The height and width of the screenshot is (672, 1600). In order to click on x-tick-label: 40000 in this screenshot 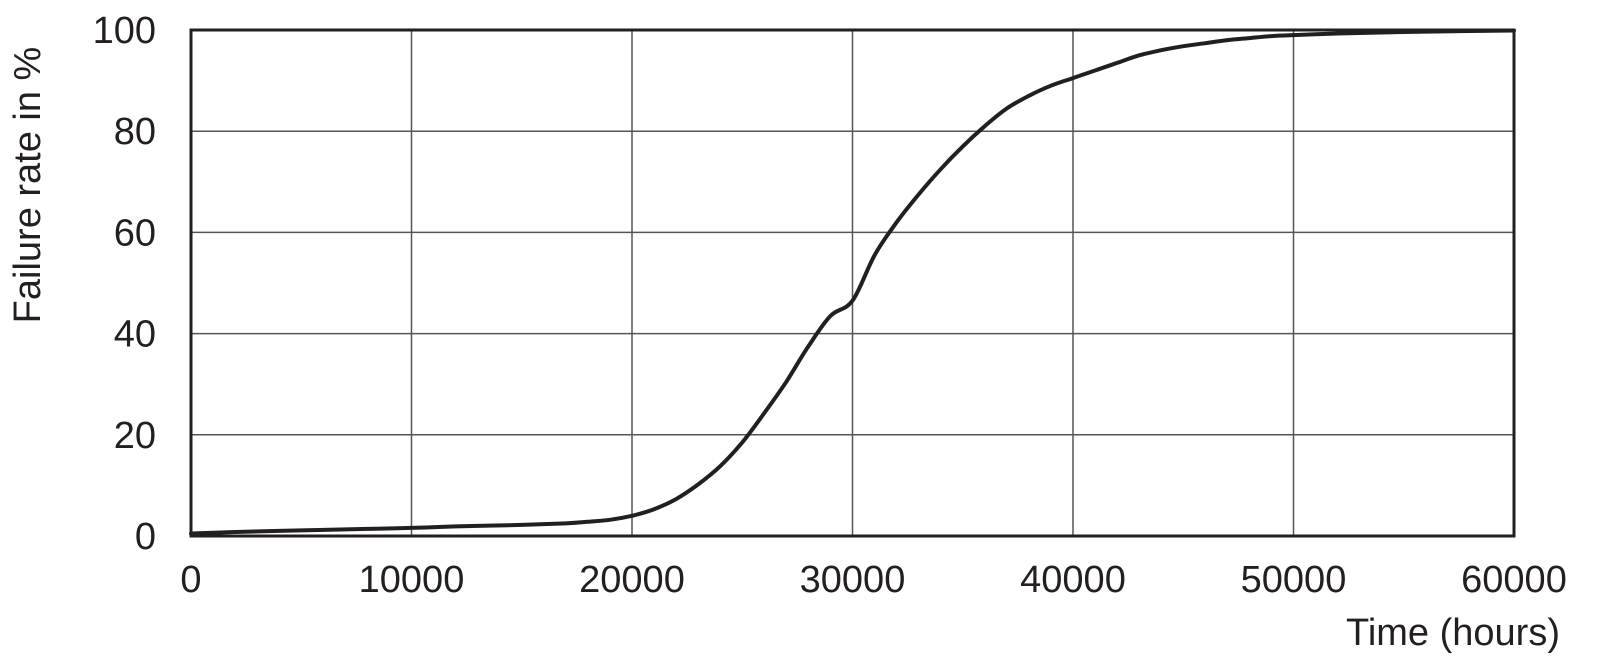, I will do `click(1073, 580)`.